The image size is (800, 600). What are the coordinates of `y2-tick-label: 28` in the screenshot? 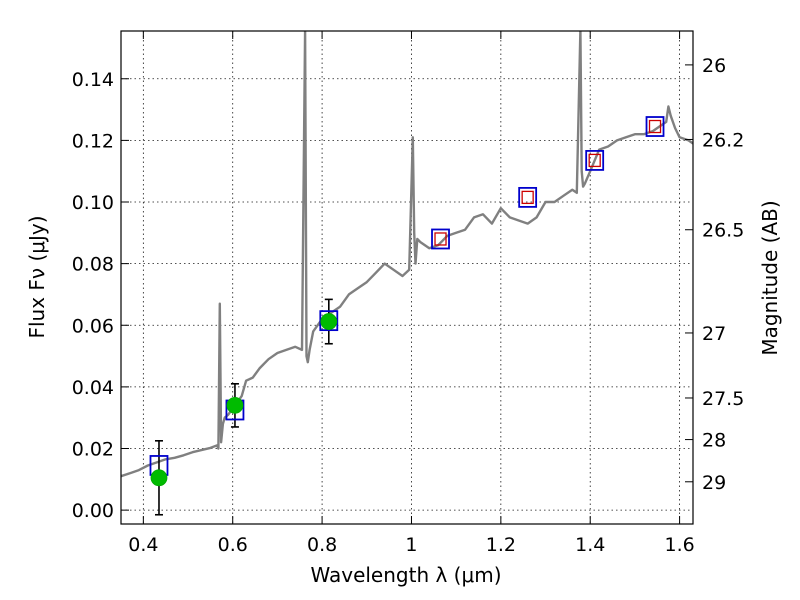 It's located at (714, 441).